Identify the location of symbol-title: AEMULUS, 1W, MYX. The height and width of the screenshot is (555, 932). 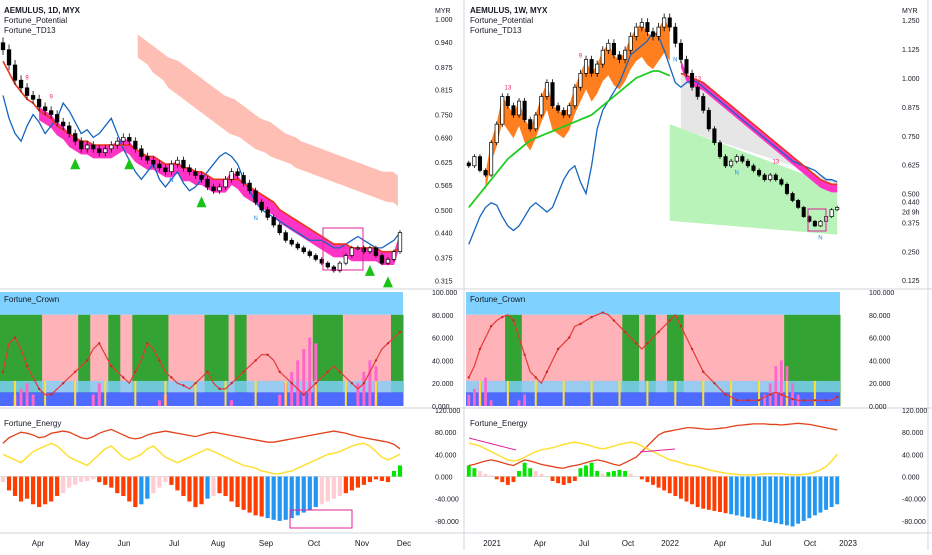
(509, 10).